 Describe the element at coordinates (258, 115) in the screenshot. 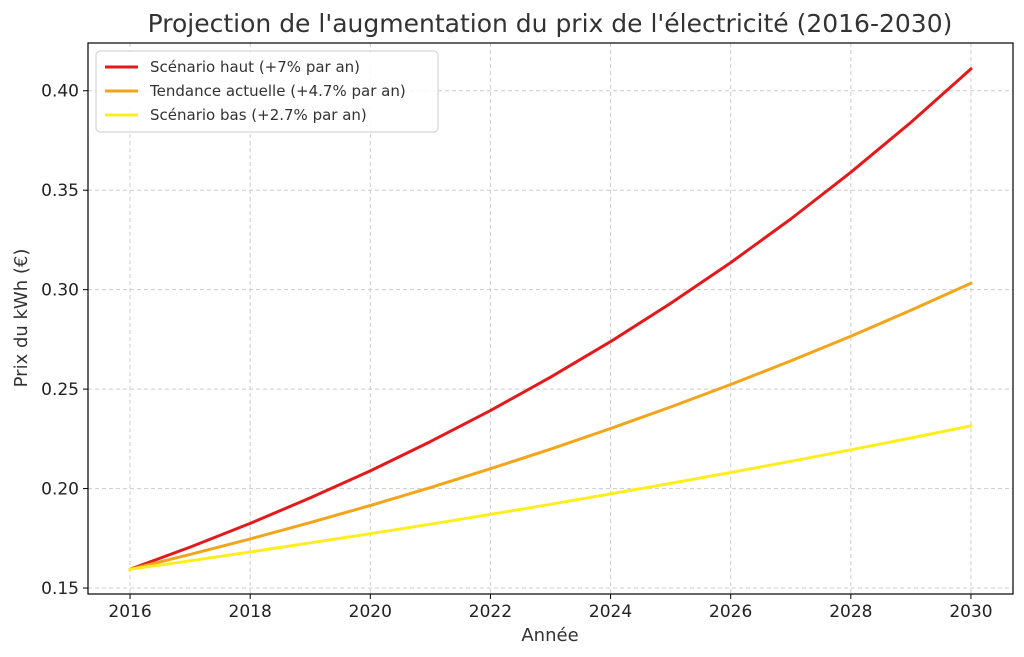

I see `legend-label: Scénario bas (+2.7% par an)` at that location.